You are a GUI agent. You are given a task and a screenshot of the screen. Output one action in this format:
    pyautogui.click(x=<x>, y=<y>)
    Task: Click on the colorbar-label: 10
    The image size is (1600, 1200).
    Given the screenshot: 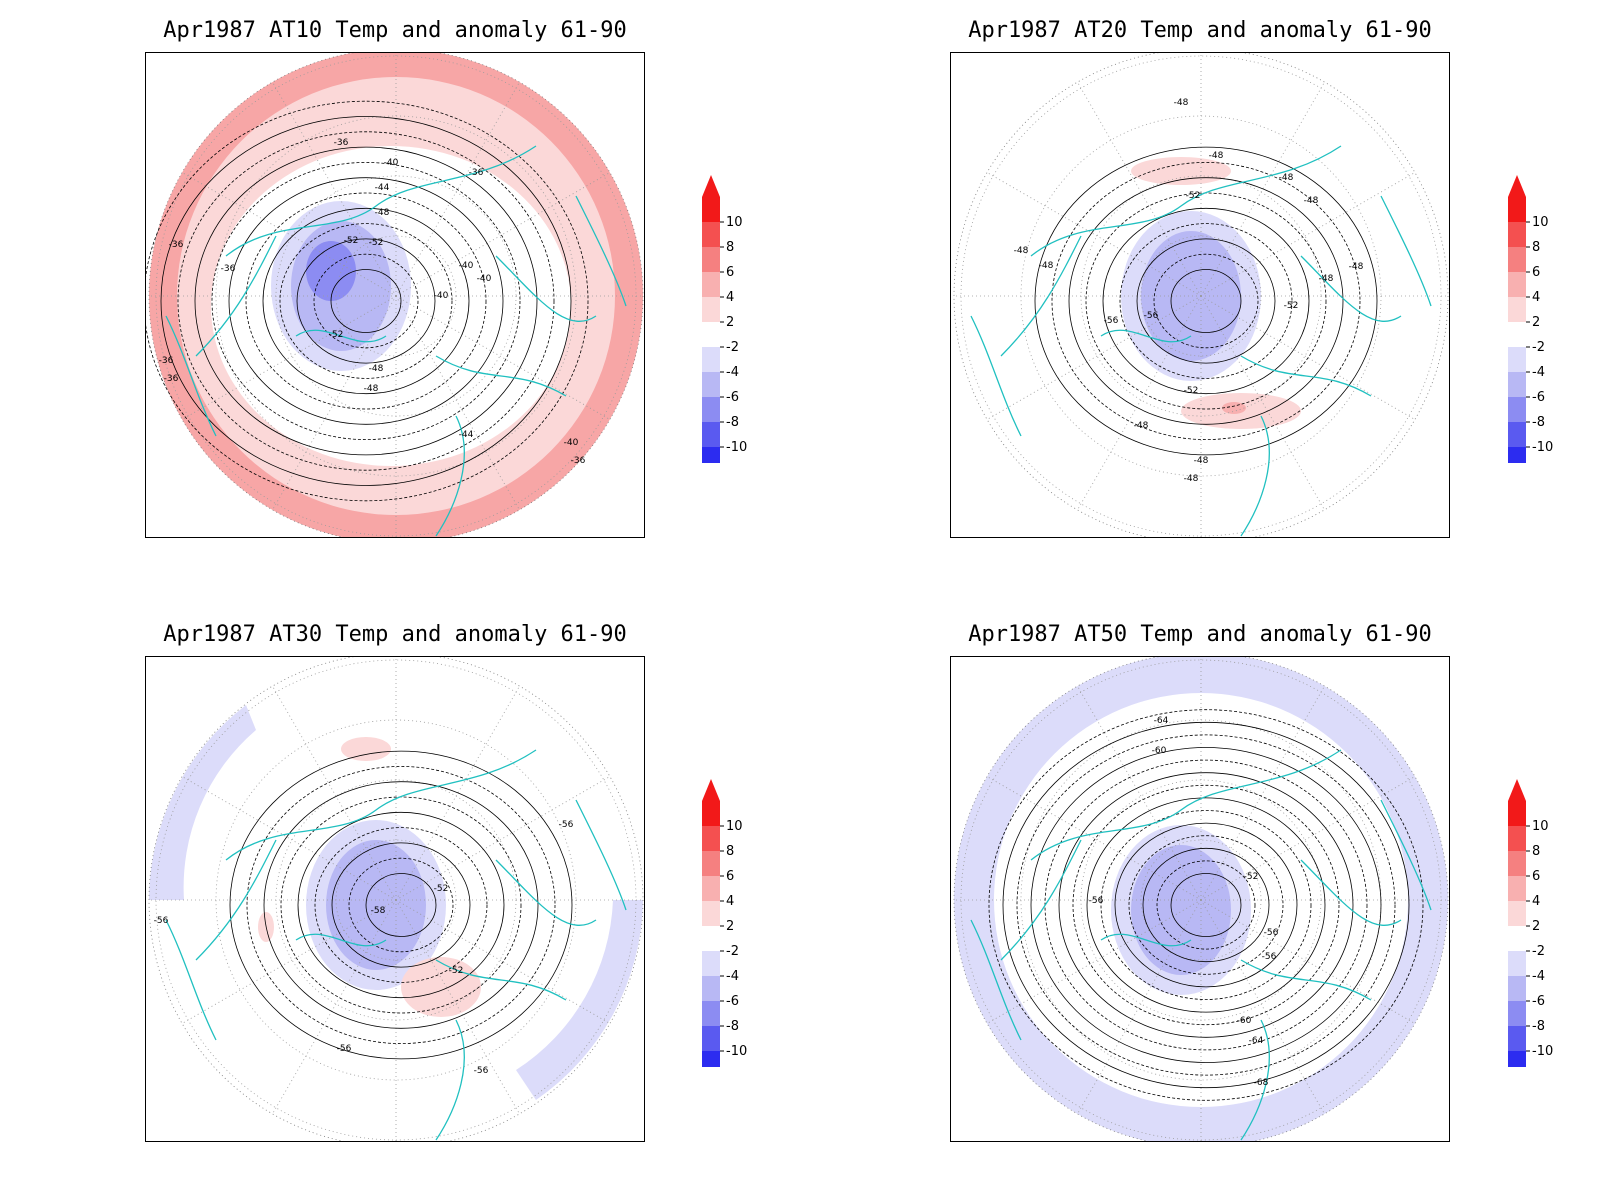 What is the action you would take?
    pyautogui.click(x=734, y=826)
    